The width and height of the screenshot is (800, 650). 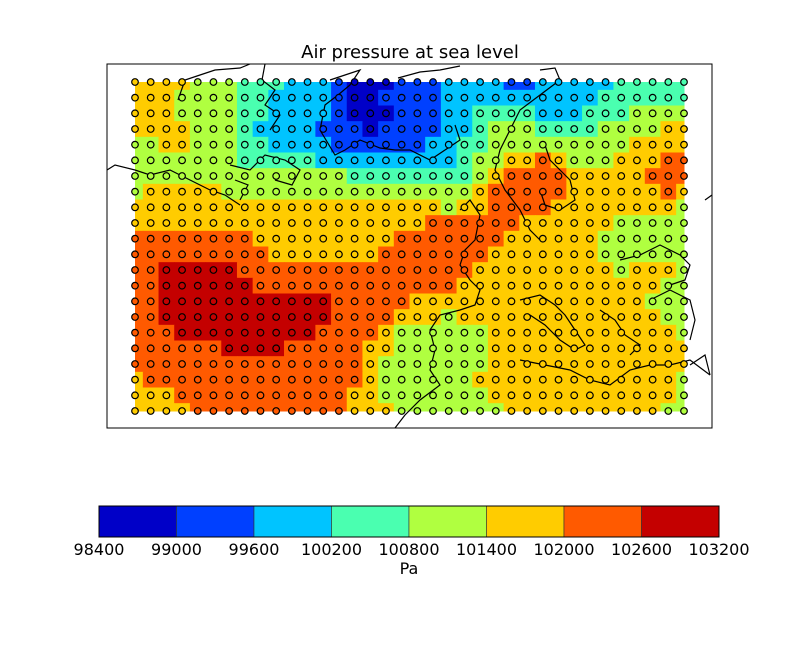 What do you see at coordinates (410, 52) in the screenshot?
I see `chart-title: Air pressure at sea level` at bounding box center [410, 52].